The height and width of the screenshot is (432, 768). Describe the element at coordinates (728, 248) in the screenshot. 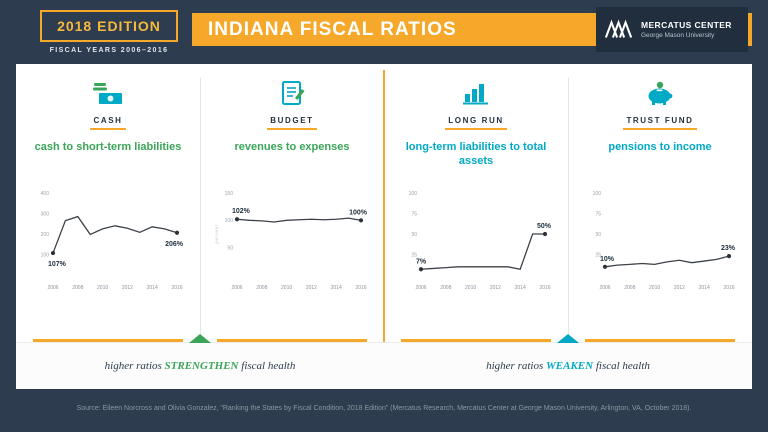

I see `svg-text: 23%` at that location.